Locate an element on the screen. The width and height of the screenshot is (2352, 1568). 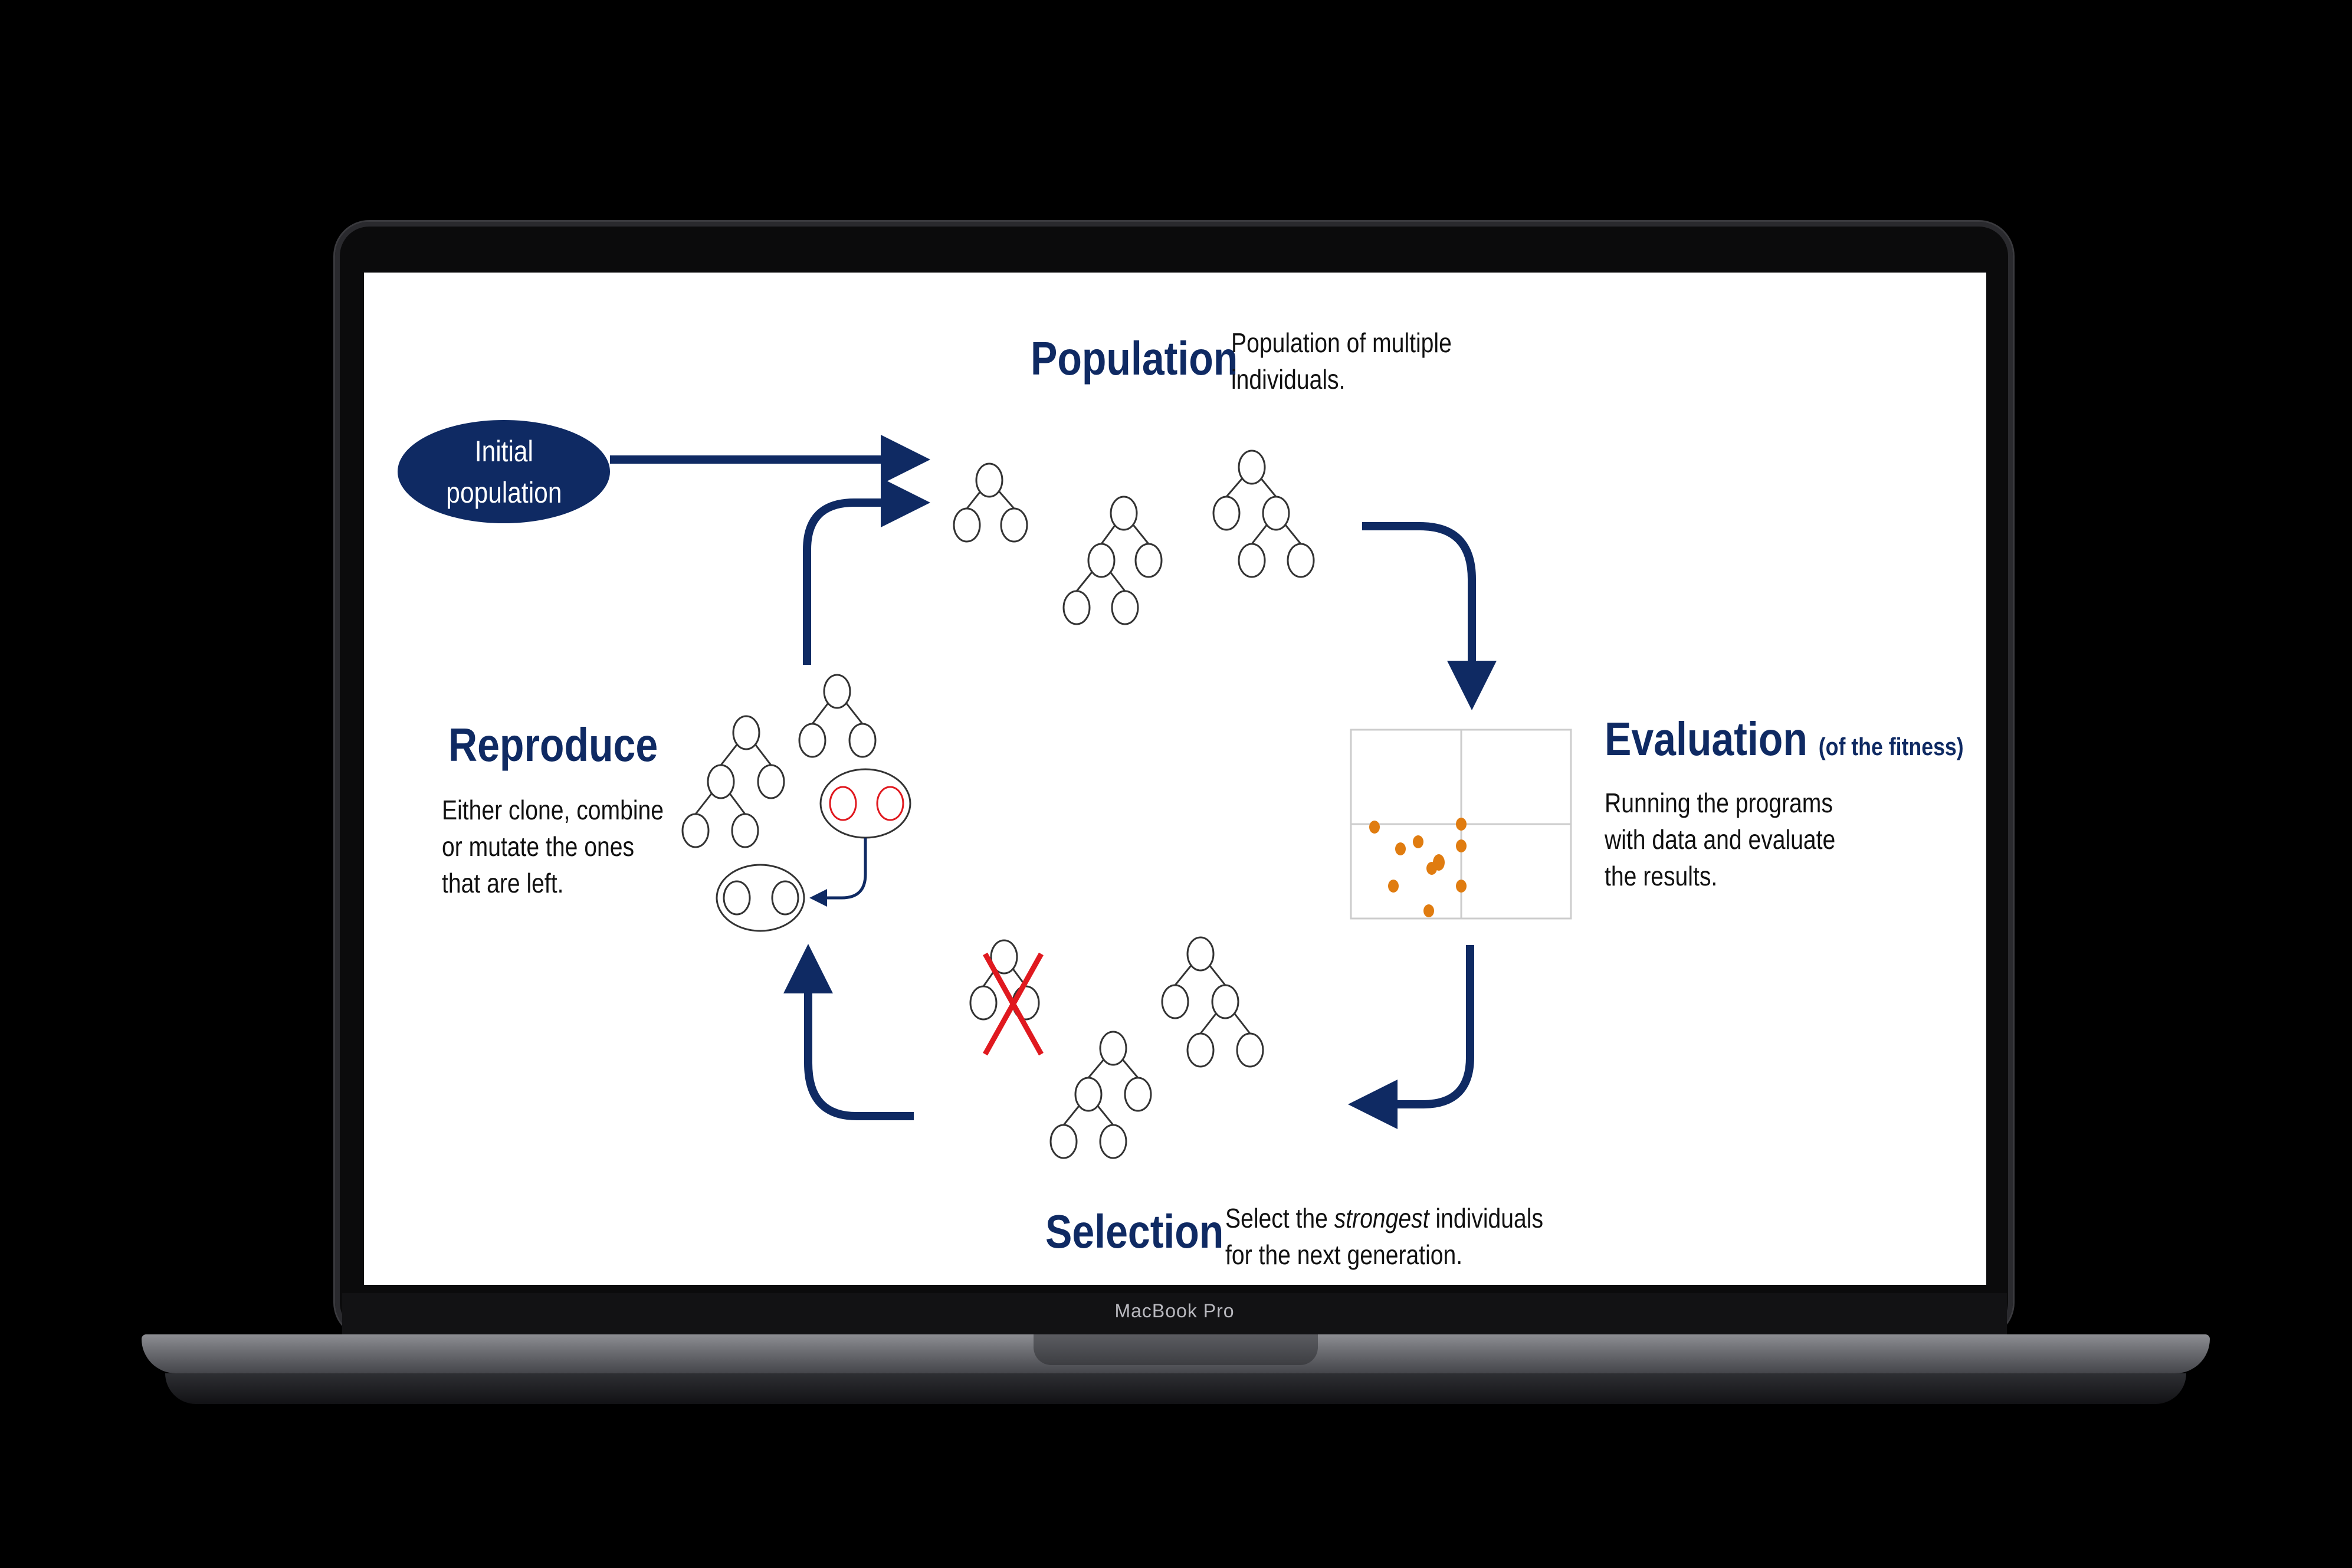
reproduce-desc-line3: that are left. is located at coordinates (503, 883).